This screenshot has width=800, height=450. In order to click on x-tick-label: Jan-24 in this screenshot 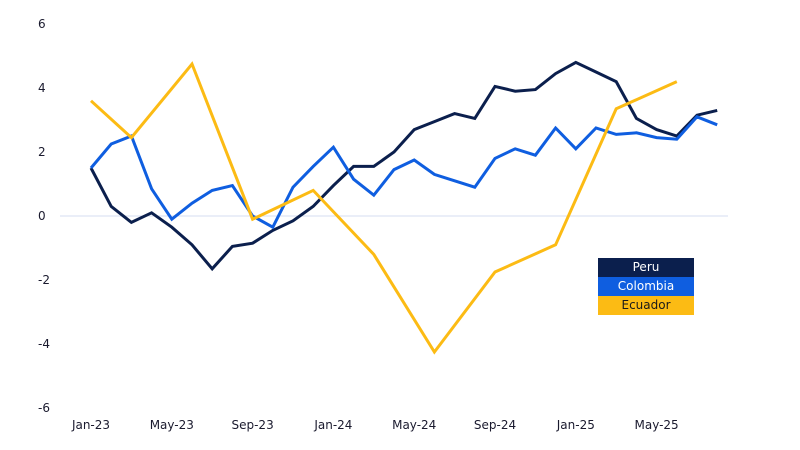, I will do `click(332, 425)`.